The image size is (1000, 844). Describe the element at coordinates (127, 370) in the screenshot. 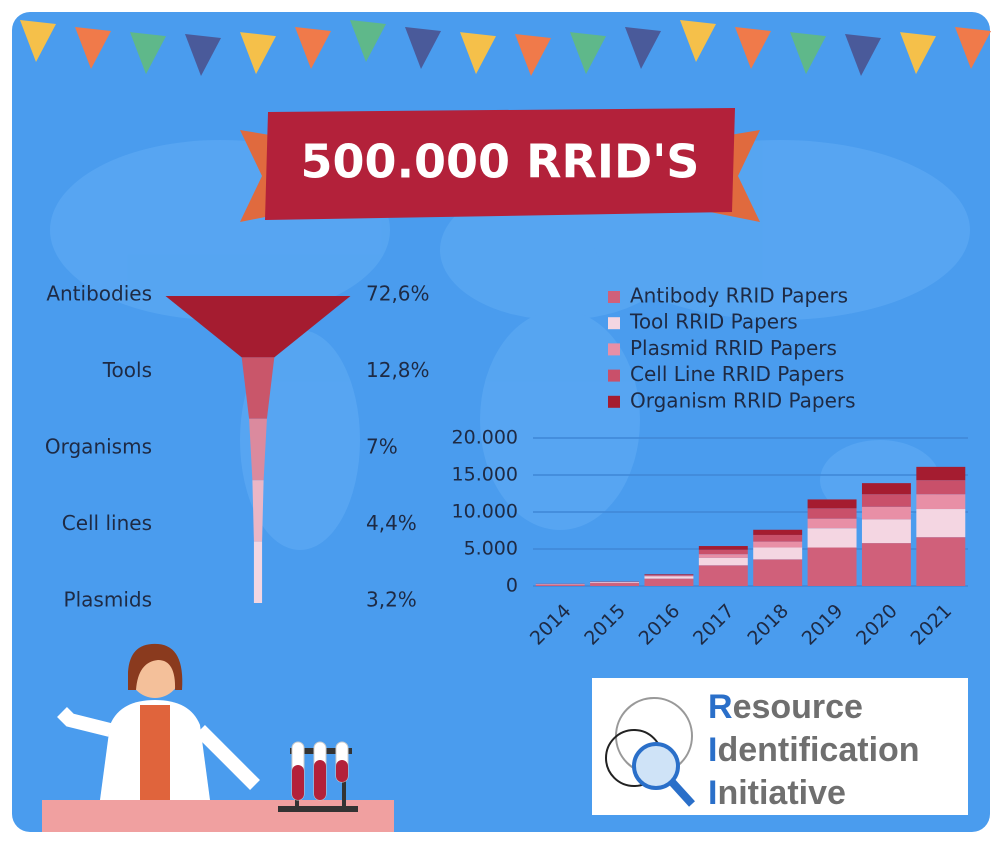

I see `funnel-label: Tools` at that location.